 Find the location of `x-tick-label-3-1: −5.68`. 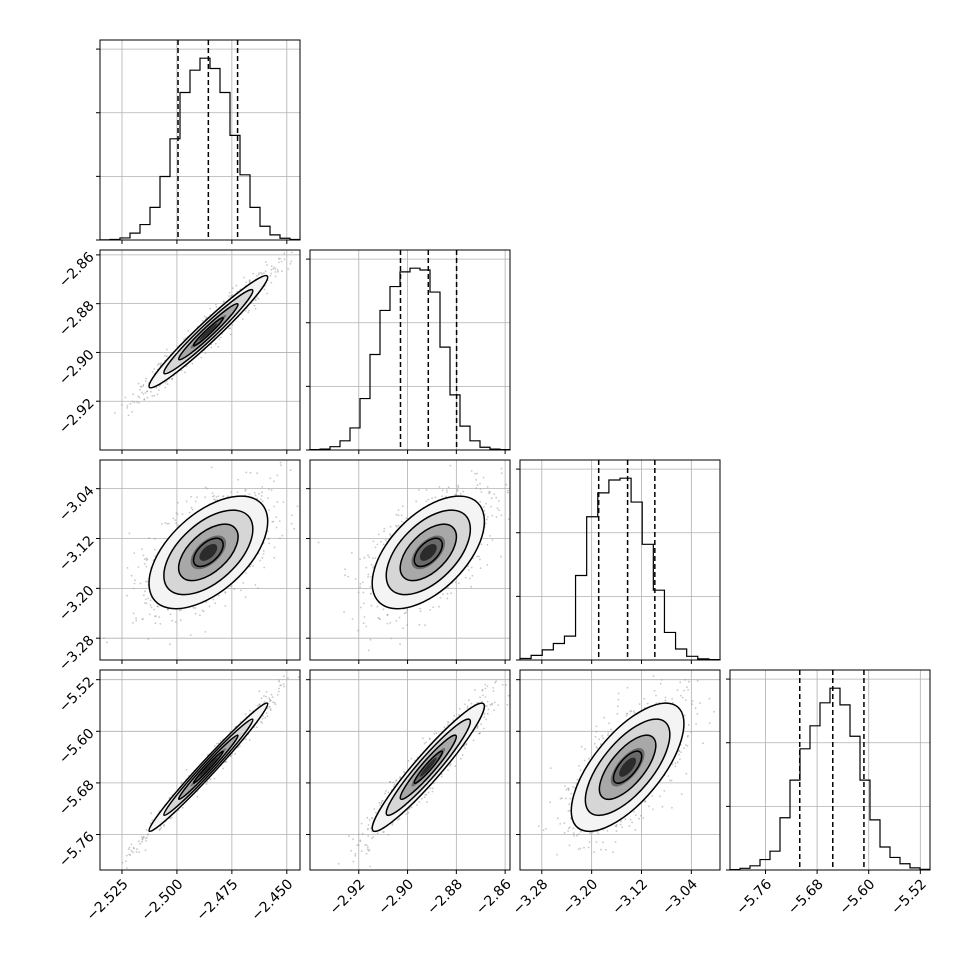

x-tick-label-3-1: −5.68 is located at coordinates (806, 897).